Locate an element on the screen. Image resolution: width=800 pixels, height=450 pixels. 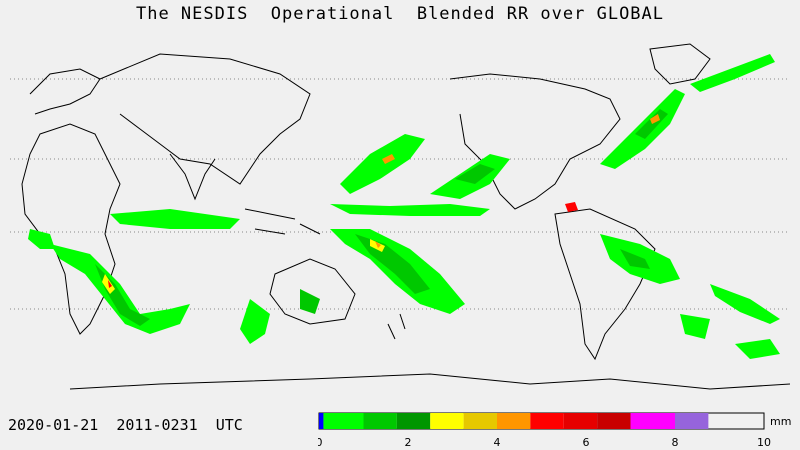
rain-region-spcz-core is located at coordinates (392, 264).